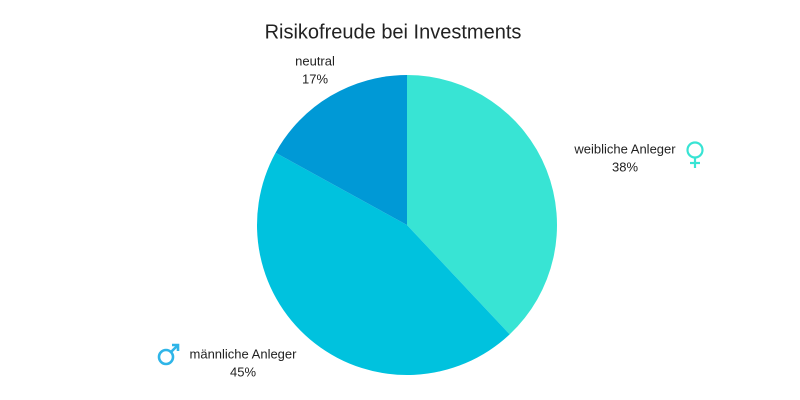 This screenshot has height=400, width=800. I want to click on slice-value-label: 45%, so click(243, 371).